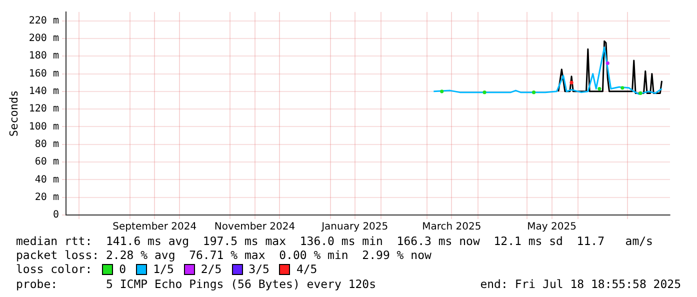 The image size is (697, 297). Describe the element at coordinates (255, 227) in the screenshot. I see `x-tick-label: November 2024` at that location.